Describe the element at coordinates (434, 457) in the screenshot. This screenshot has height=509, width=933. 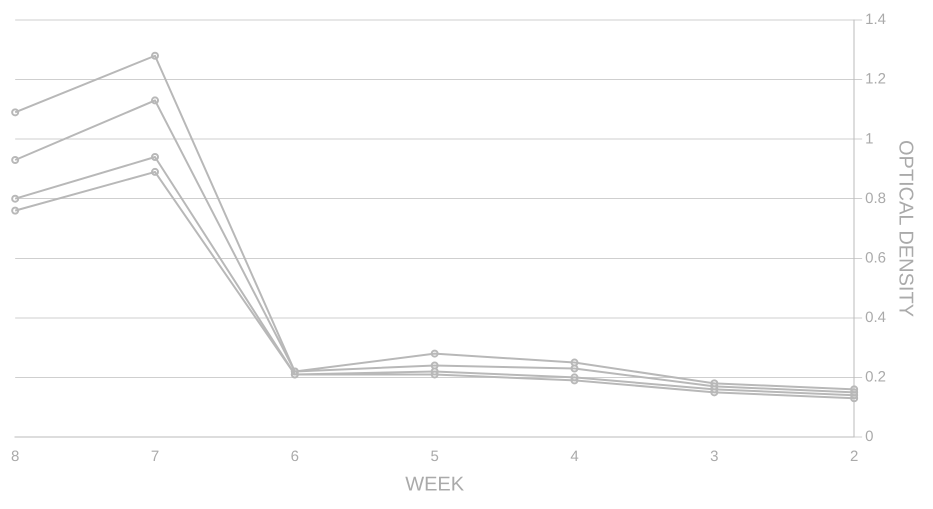
I see `x-tick-label: 5` at that location.